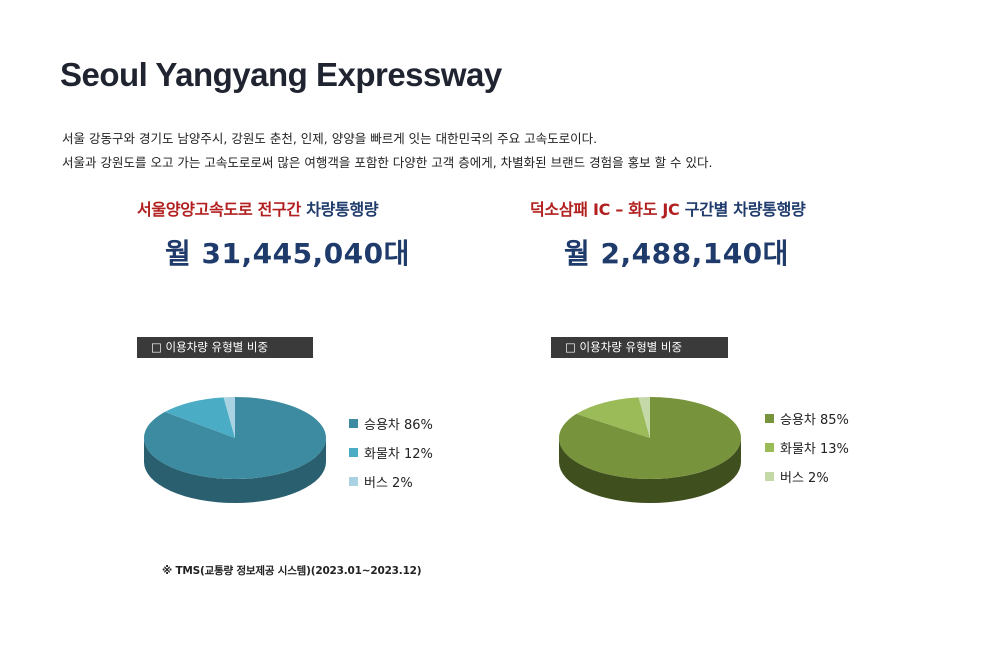 The image size is (1008, 668). Describe the element at coordinates (398, 425) in the screenshot. I see `legend-label: 승용차 86%` at that location.